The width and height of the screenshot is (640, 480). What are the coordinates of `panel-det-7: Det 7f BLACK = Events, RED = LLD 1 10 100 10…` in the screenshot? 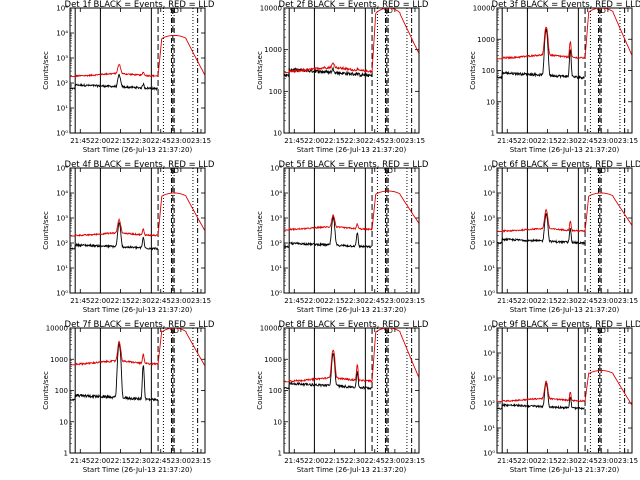 It's located at (128, 397).